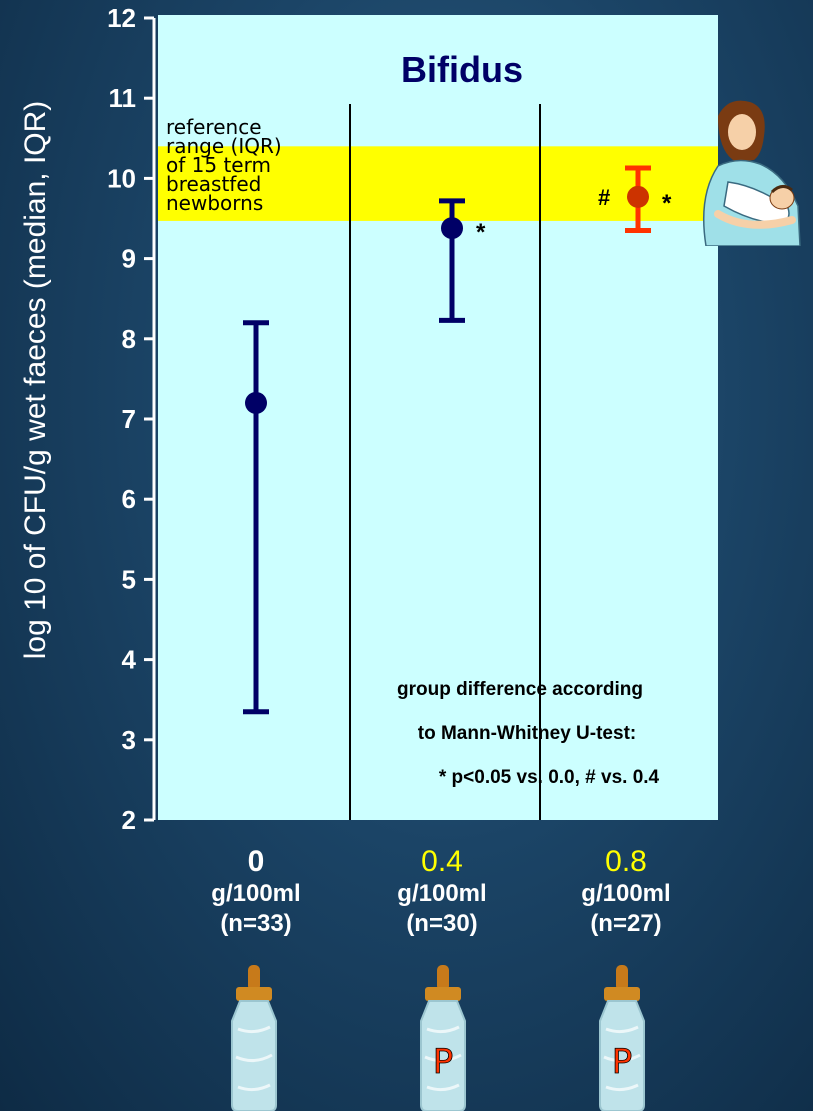 The width and height of the screenshot is (813, 1111). I want to click on y-tick-label: 2, so click(129, 820).